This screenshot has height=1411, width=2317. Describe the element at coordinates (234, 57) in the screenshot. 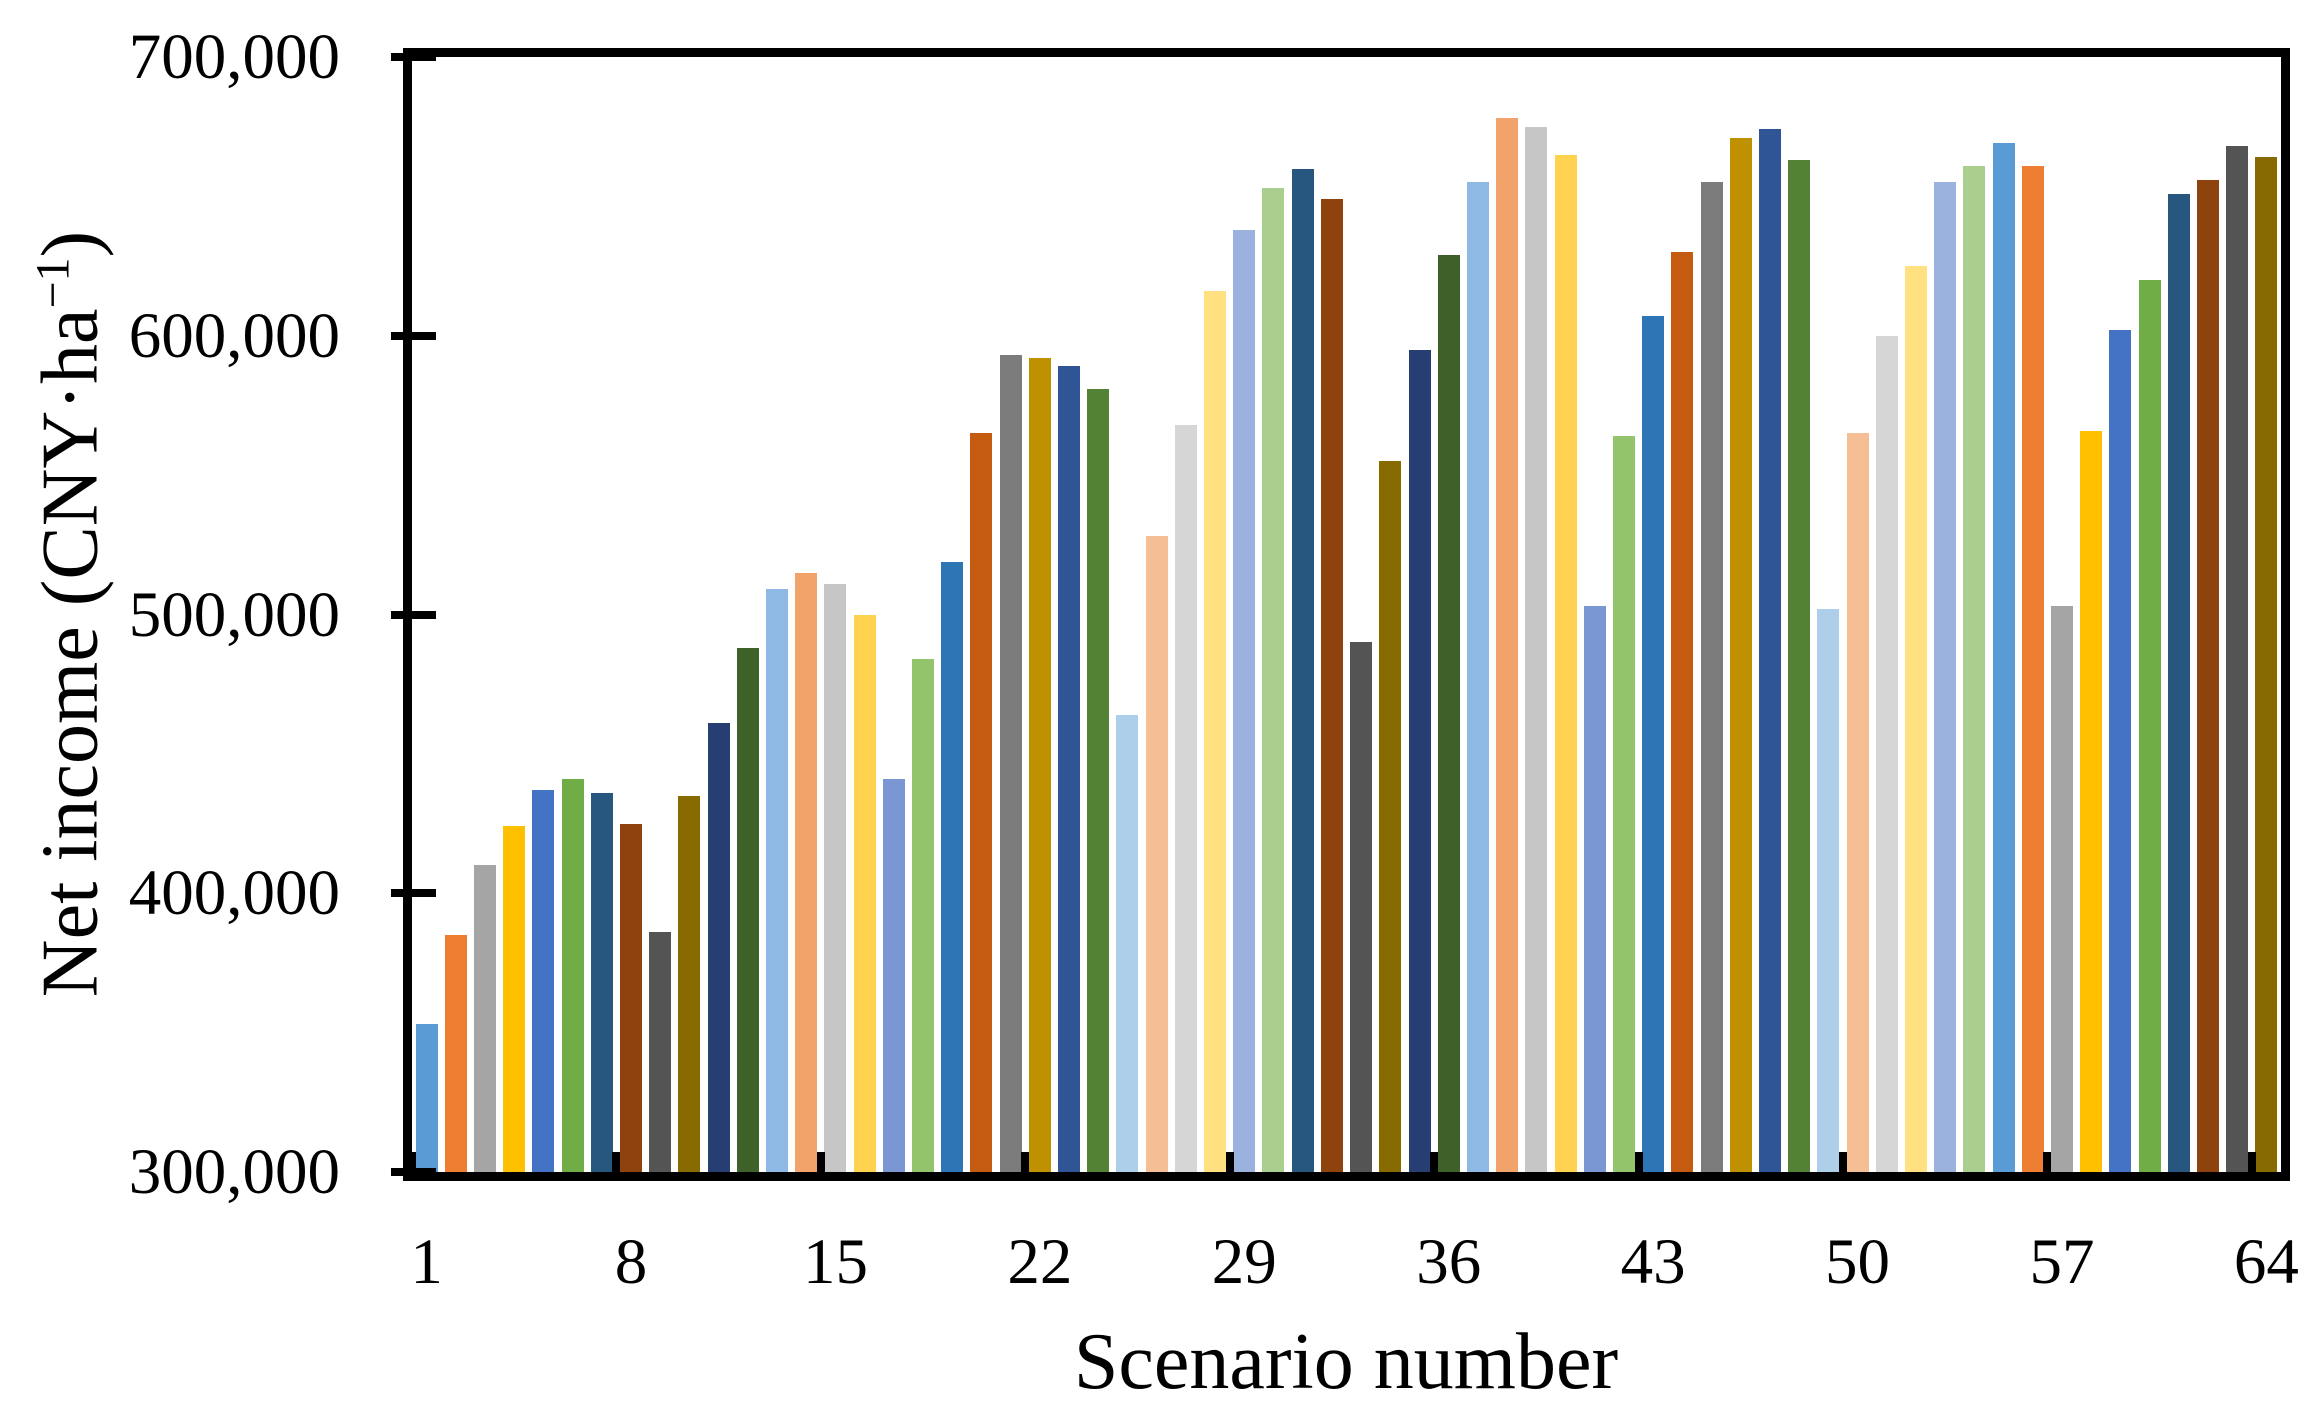

I see `y-tick-label: 700,000` at that location.